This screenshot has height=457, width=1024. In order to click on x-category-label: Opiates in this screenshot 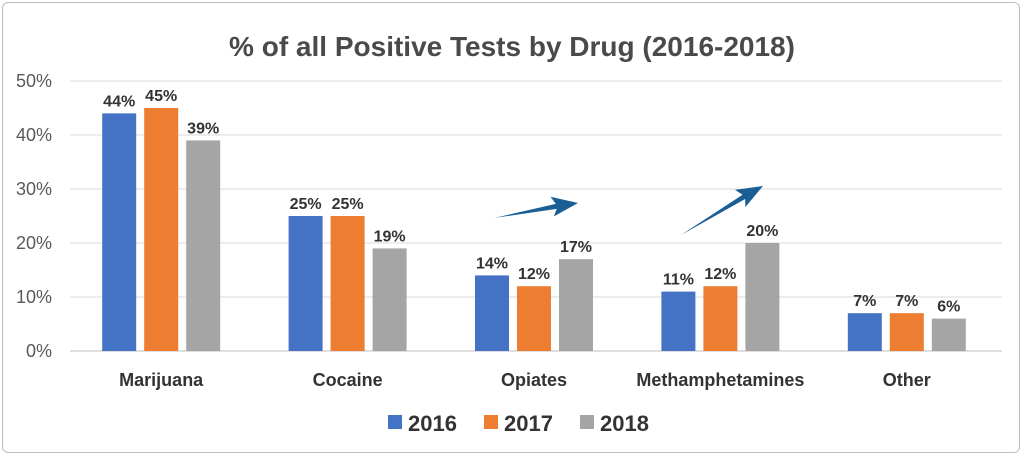, I will do `click(534, 380)`.